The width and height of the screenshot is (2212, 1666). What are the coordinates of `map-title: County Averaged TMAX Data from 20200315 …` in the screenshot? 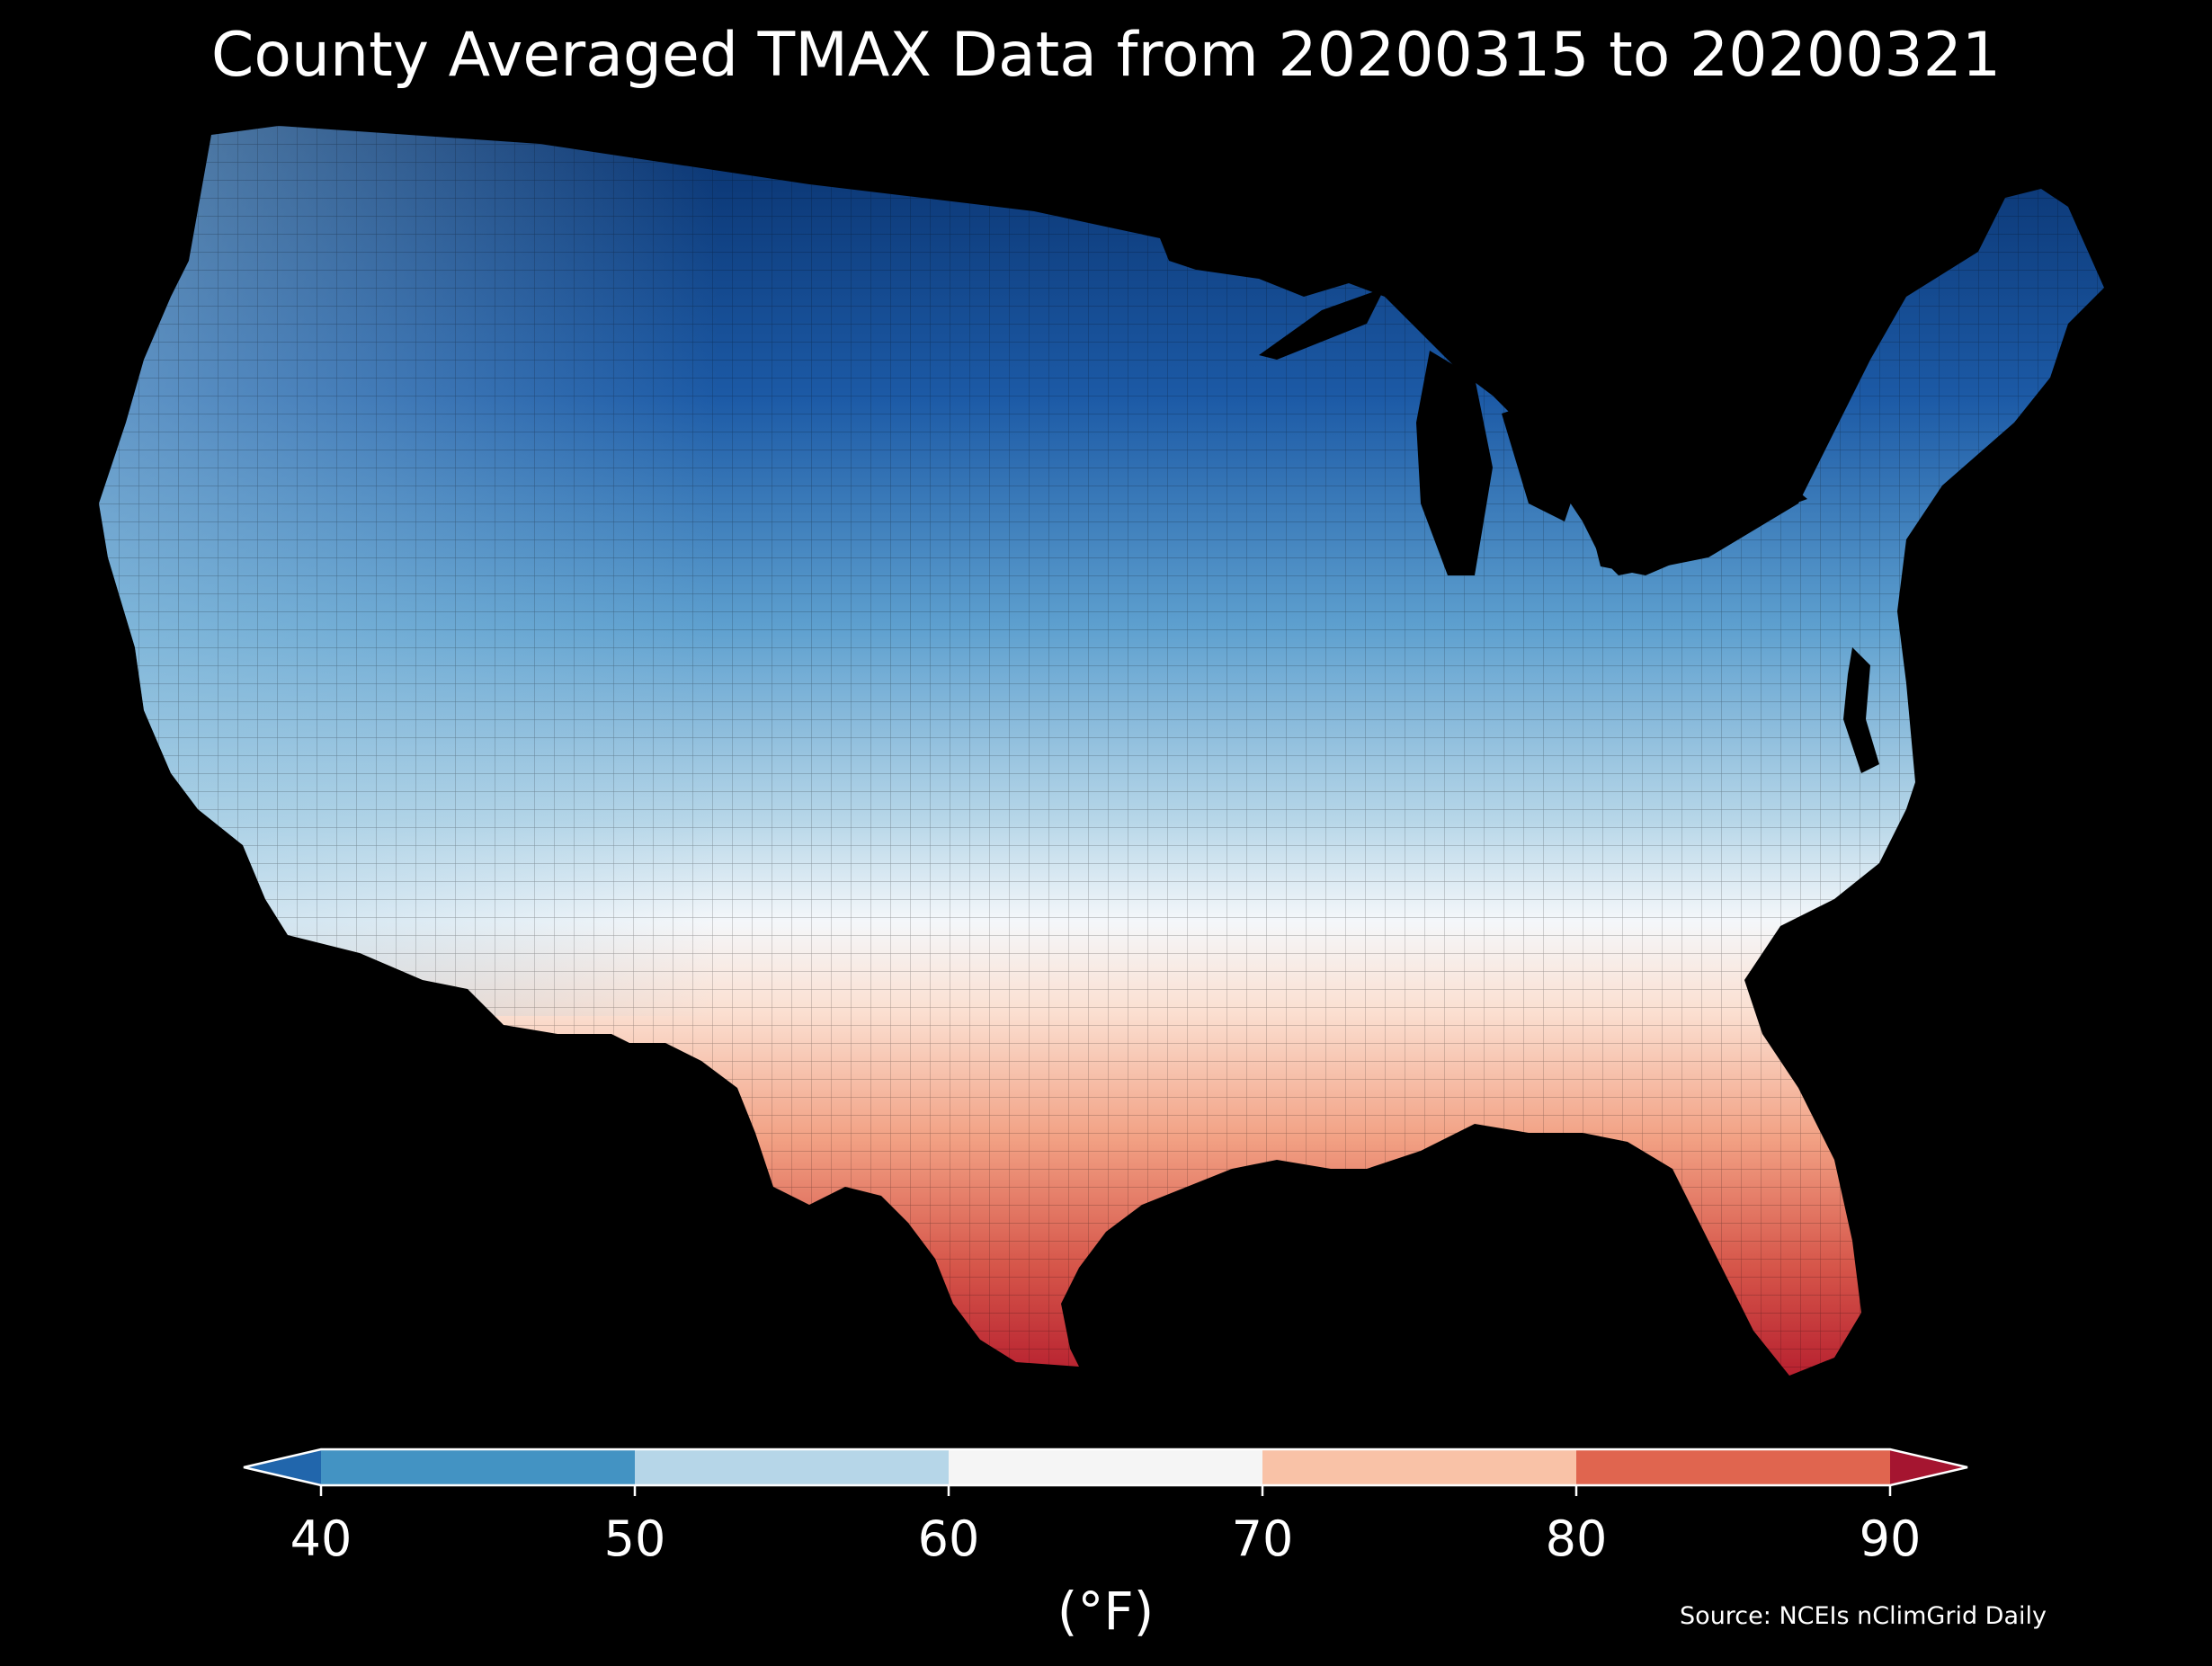 It's located at (1106, 55).